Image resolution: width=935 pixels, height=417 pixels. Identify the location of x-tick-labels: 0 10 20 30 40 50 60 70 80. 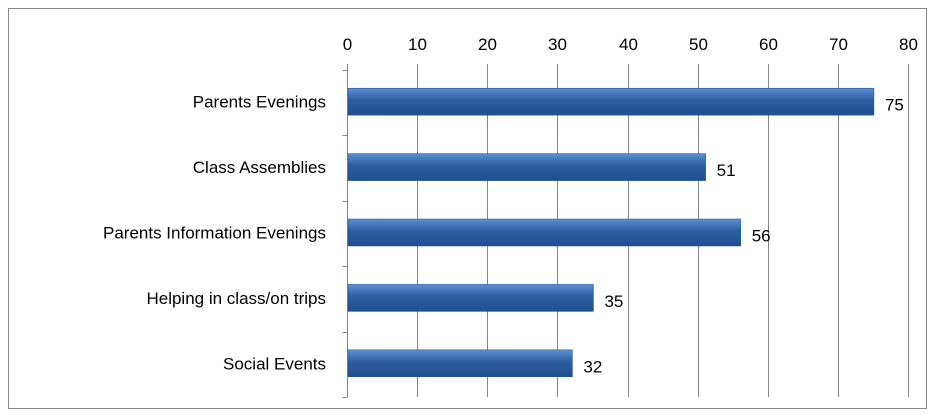
(630, 44).